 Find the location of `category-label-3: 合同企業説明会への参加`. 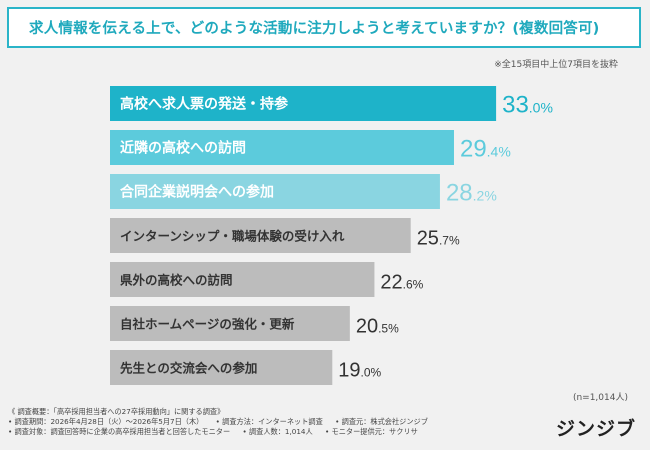

category-label-3: 合同企業説明会への参加 is located at coordinates (197, 192).